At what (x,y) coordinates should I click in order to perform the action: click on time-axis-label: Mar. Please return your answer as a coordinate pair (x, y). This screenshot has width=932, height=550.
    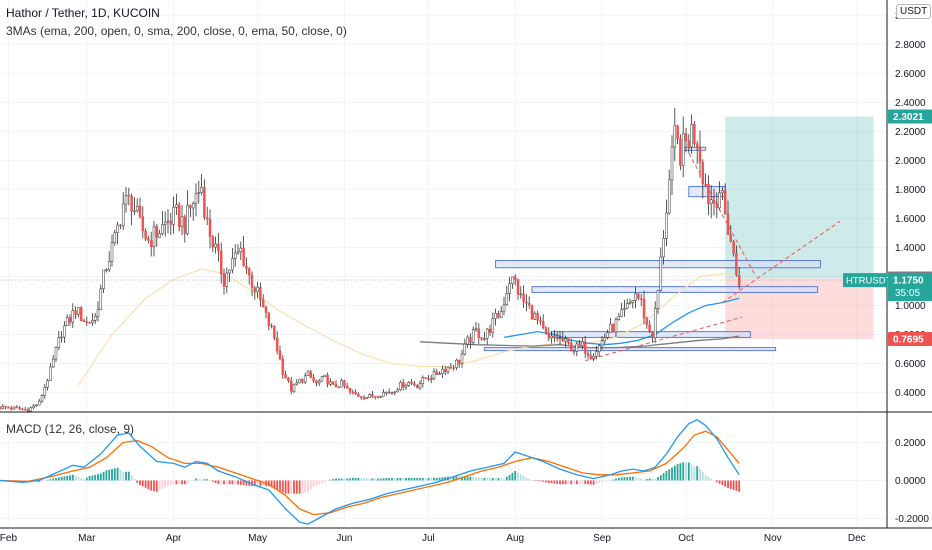
    Looking at the image, I should click on (87, 538).